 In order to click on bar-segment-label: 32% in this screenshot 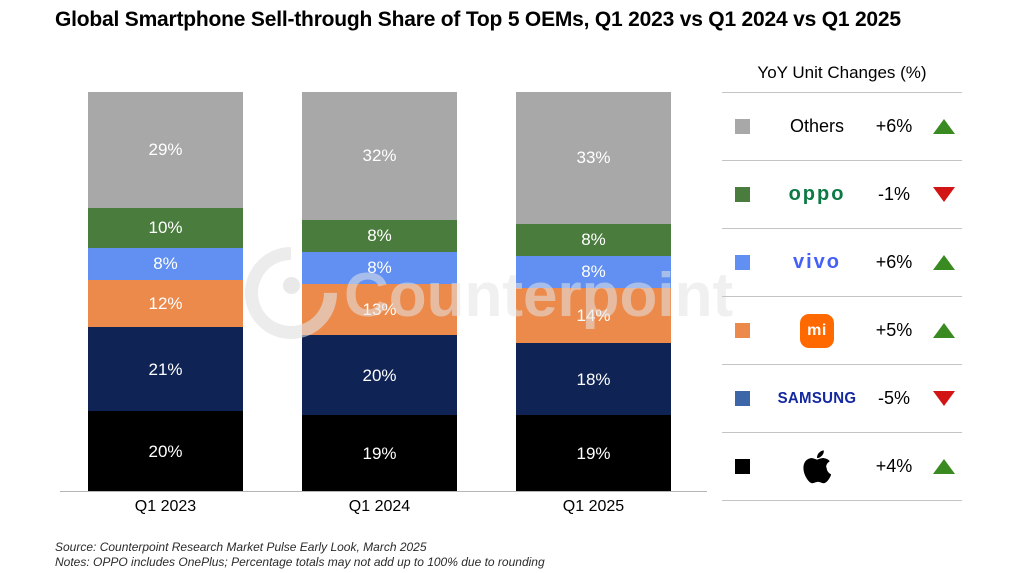, I will do `click(379, 156)`.